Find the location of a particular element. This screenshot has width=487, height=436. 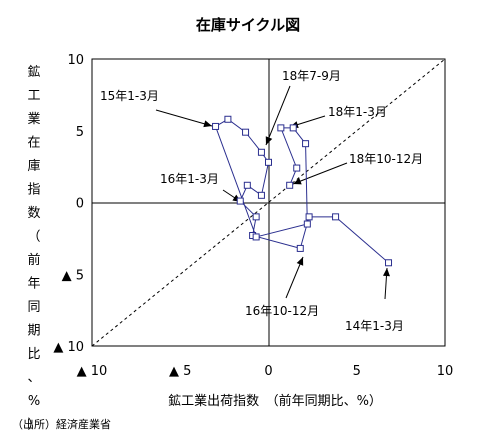

annotation-label: 18年10-12月 is located at coordinates (386, 159).